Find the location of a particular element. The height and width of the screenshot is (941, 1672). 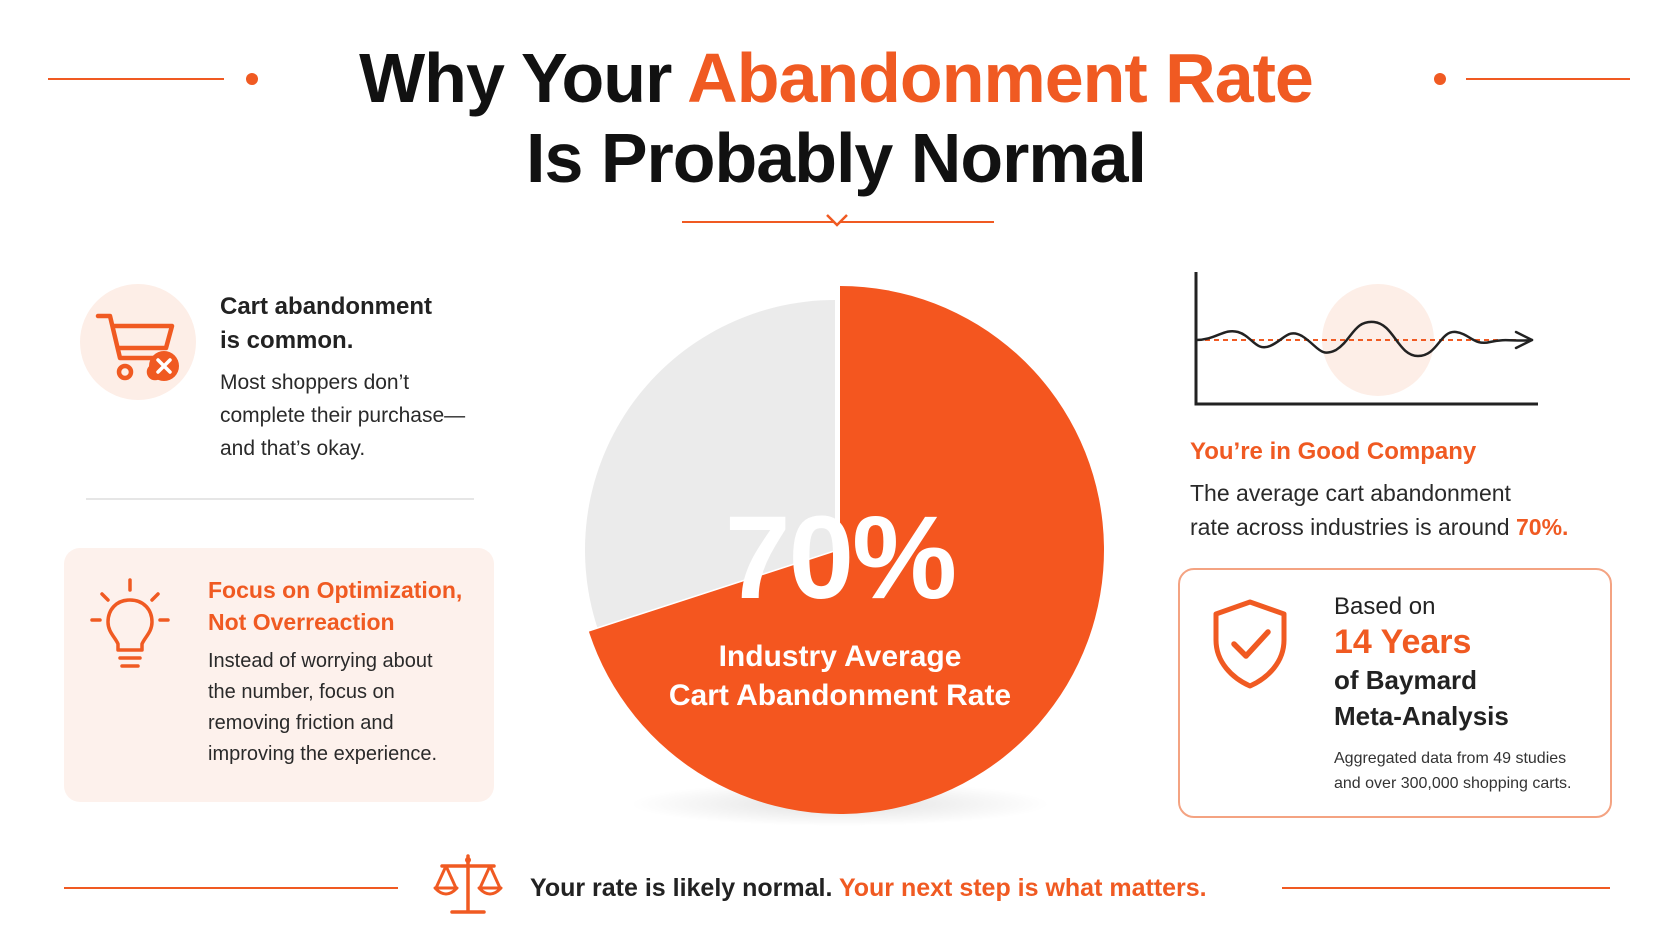

header-rule-left is located at coordinates (136, 79).